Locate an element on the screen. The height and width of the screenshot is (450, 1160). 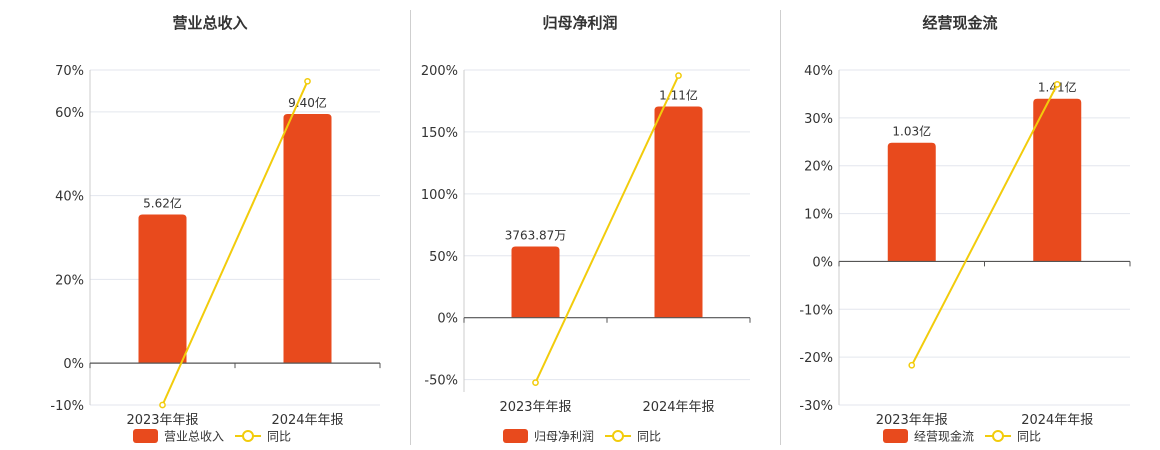
y-tick-label: 60% is located at coordinates (69, 113).